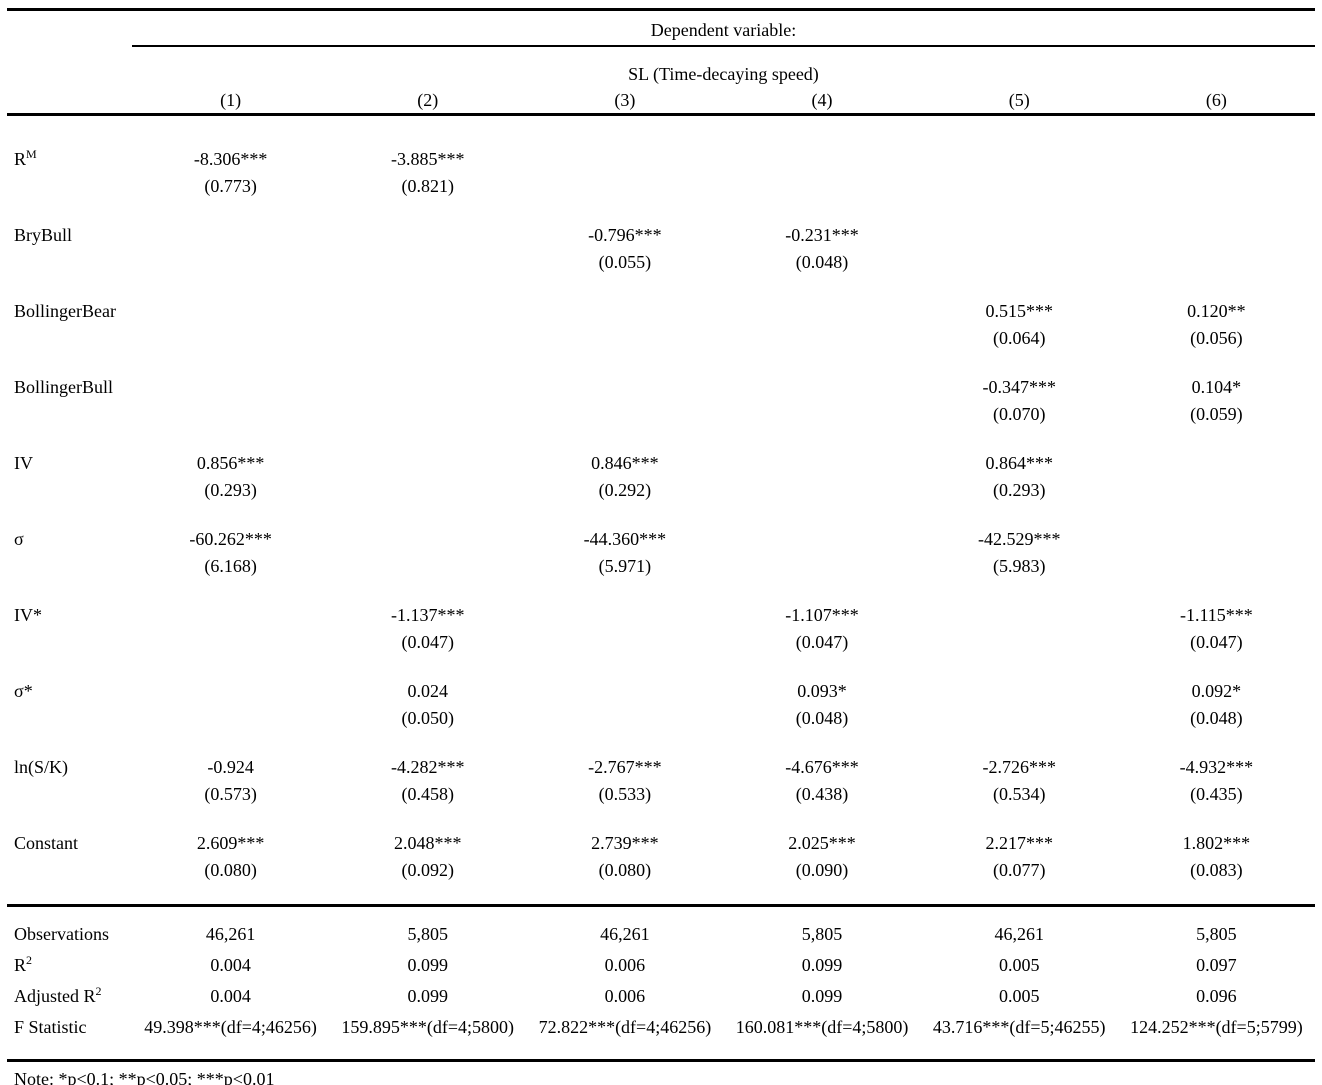 The height and width of the screenshot is (1085, 1322). Describe the element at coordinates (230, 1027) in the screenshot. I see `stat-value: 49.398***(df=4;46256)` at that location.